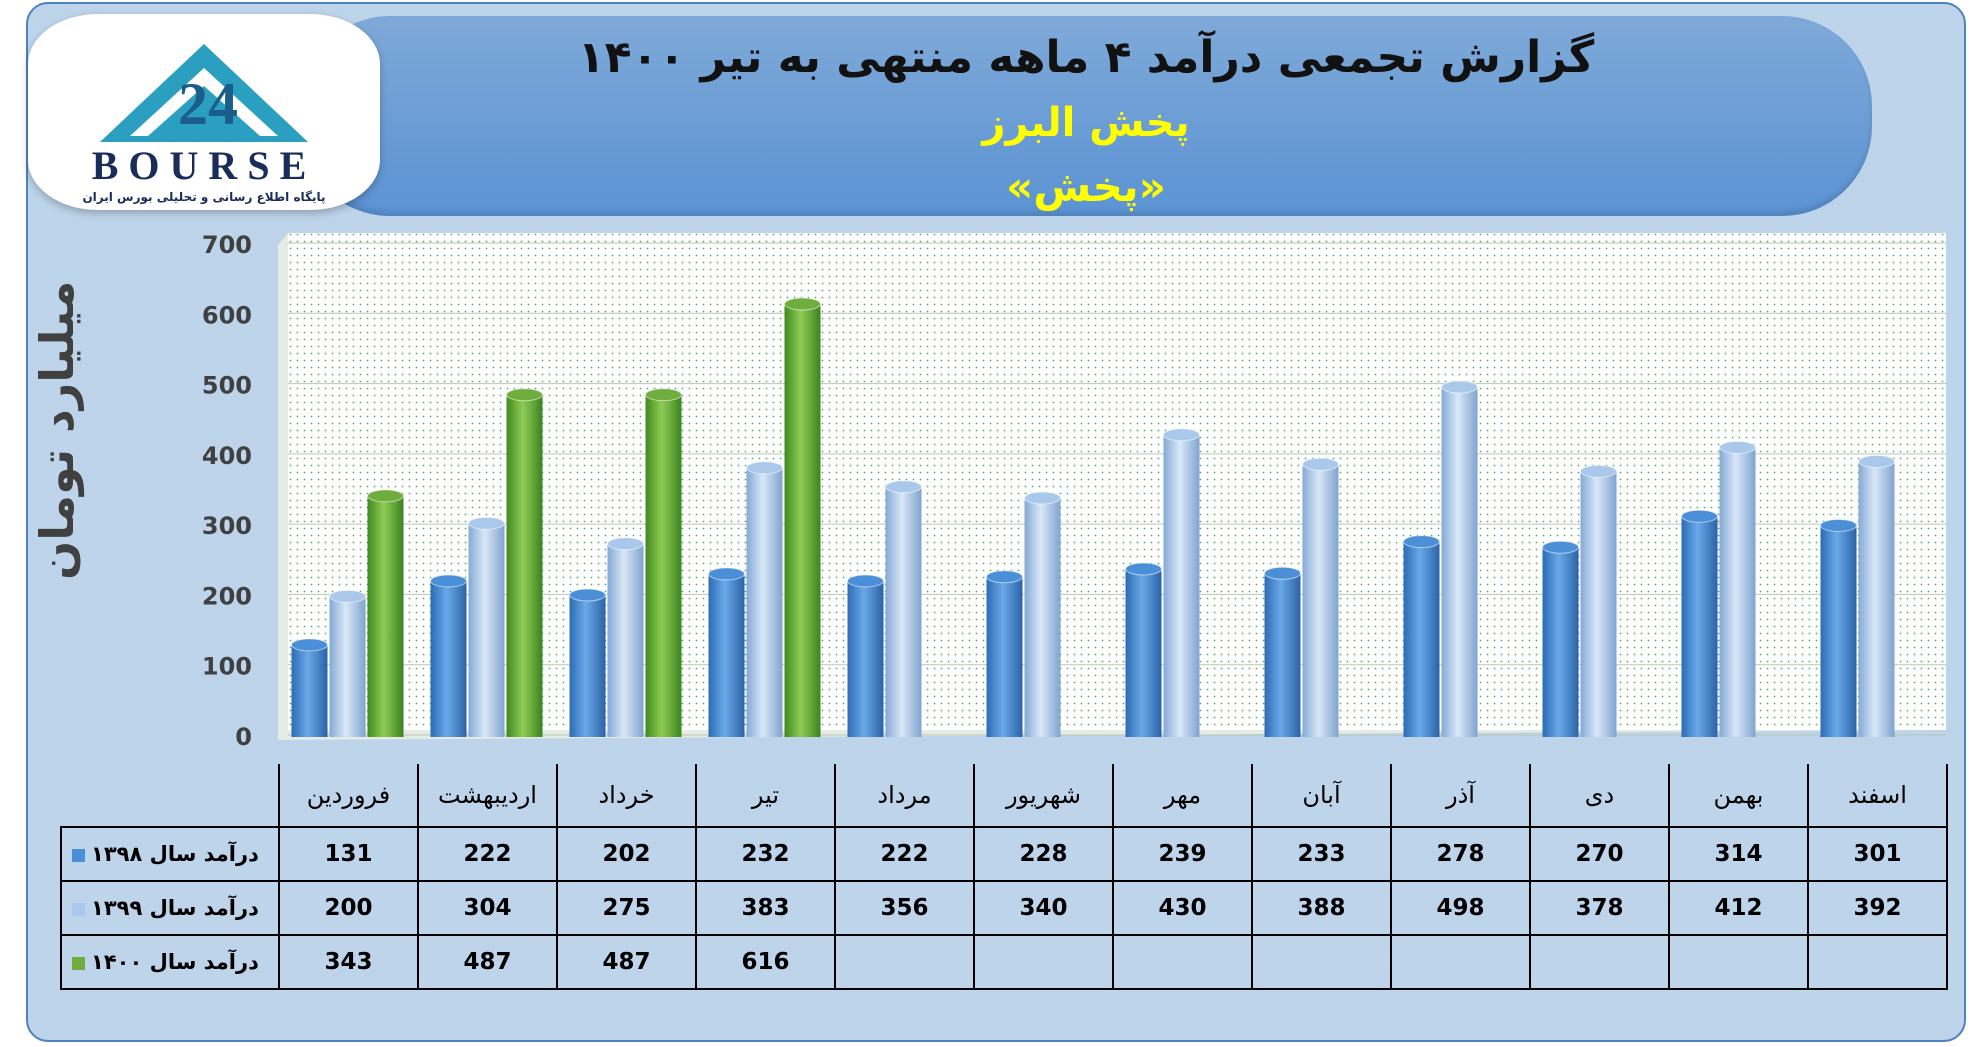  What do you see at coordinates (904, 908) in the screenshot?
I see `table-cell: 356` at bounding box center [904, 908].